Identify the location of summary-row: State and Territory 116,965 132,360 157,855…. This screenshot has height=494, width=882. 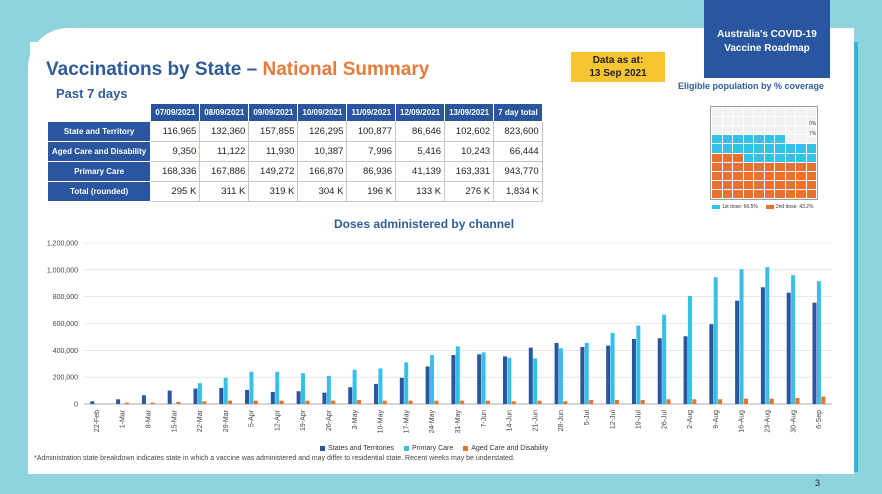
(294, 131).